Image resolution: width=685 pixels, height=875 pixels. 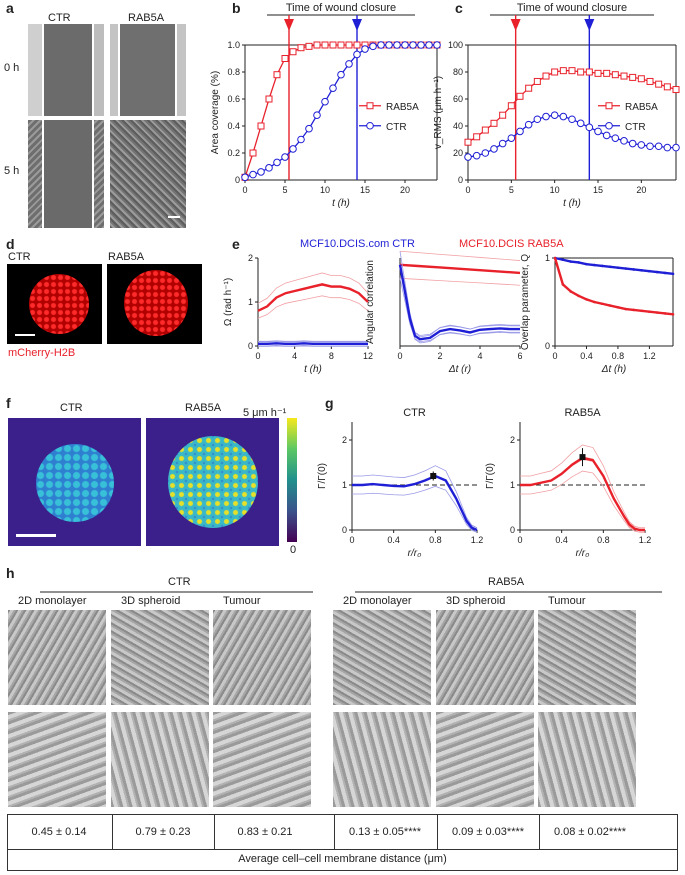 I want to click on panel-e-legend-ctr: MCF10.DCIS.com CTR, so click(x=357, y=244).